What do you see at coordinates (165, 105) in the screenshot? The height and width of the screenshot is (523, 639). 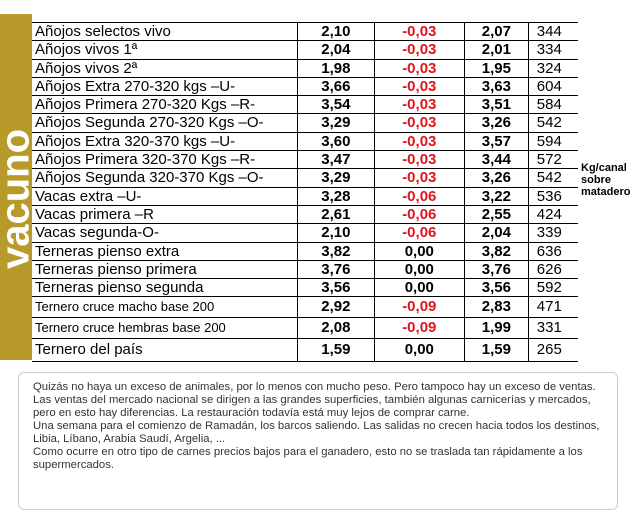 I see `row-label: Añojos Primera 270-320 Kgs –R-` at bounding box center [165, 105].